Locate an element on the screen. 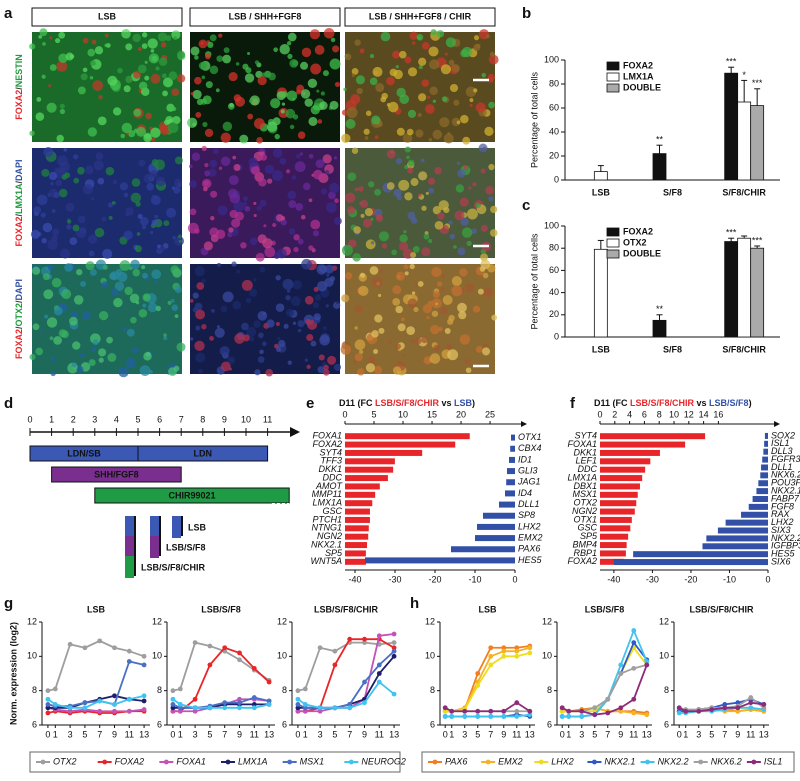 Image resolution: width=800 pixels, height=781 pixels. top-tick-label: 0 is located at coordinates (344, 414).